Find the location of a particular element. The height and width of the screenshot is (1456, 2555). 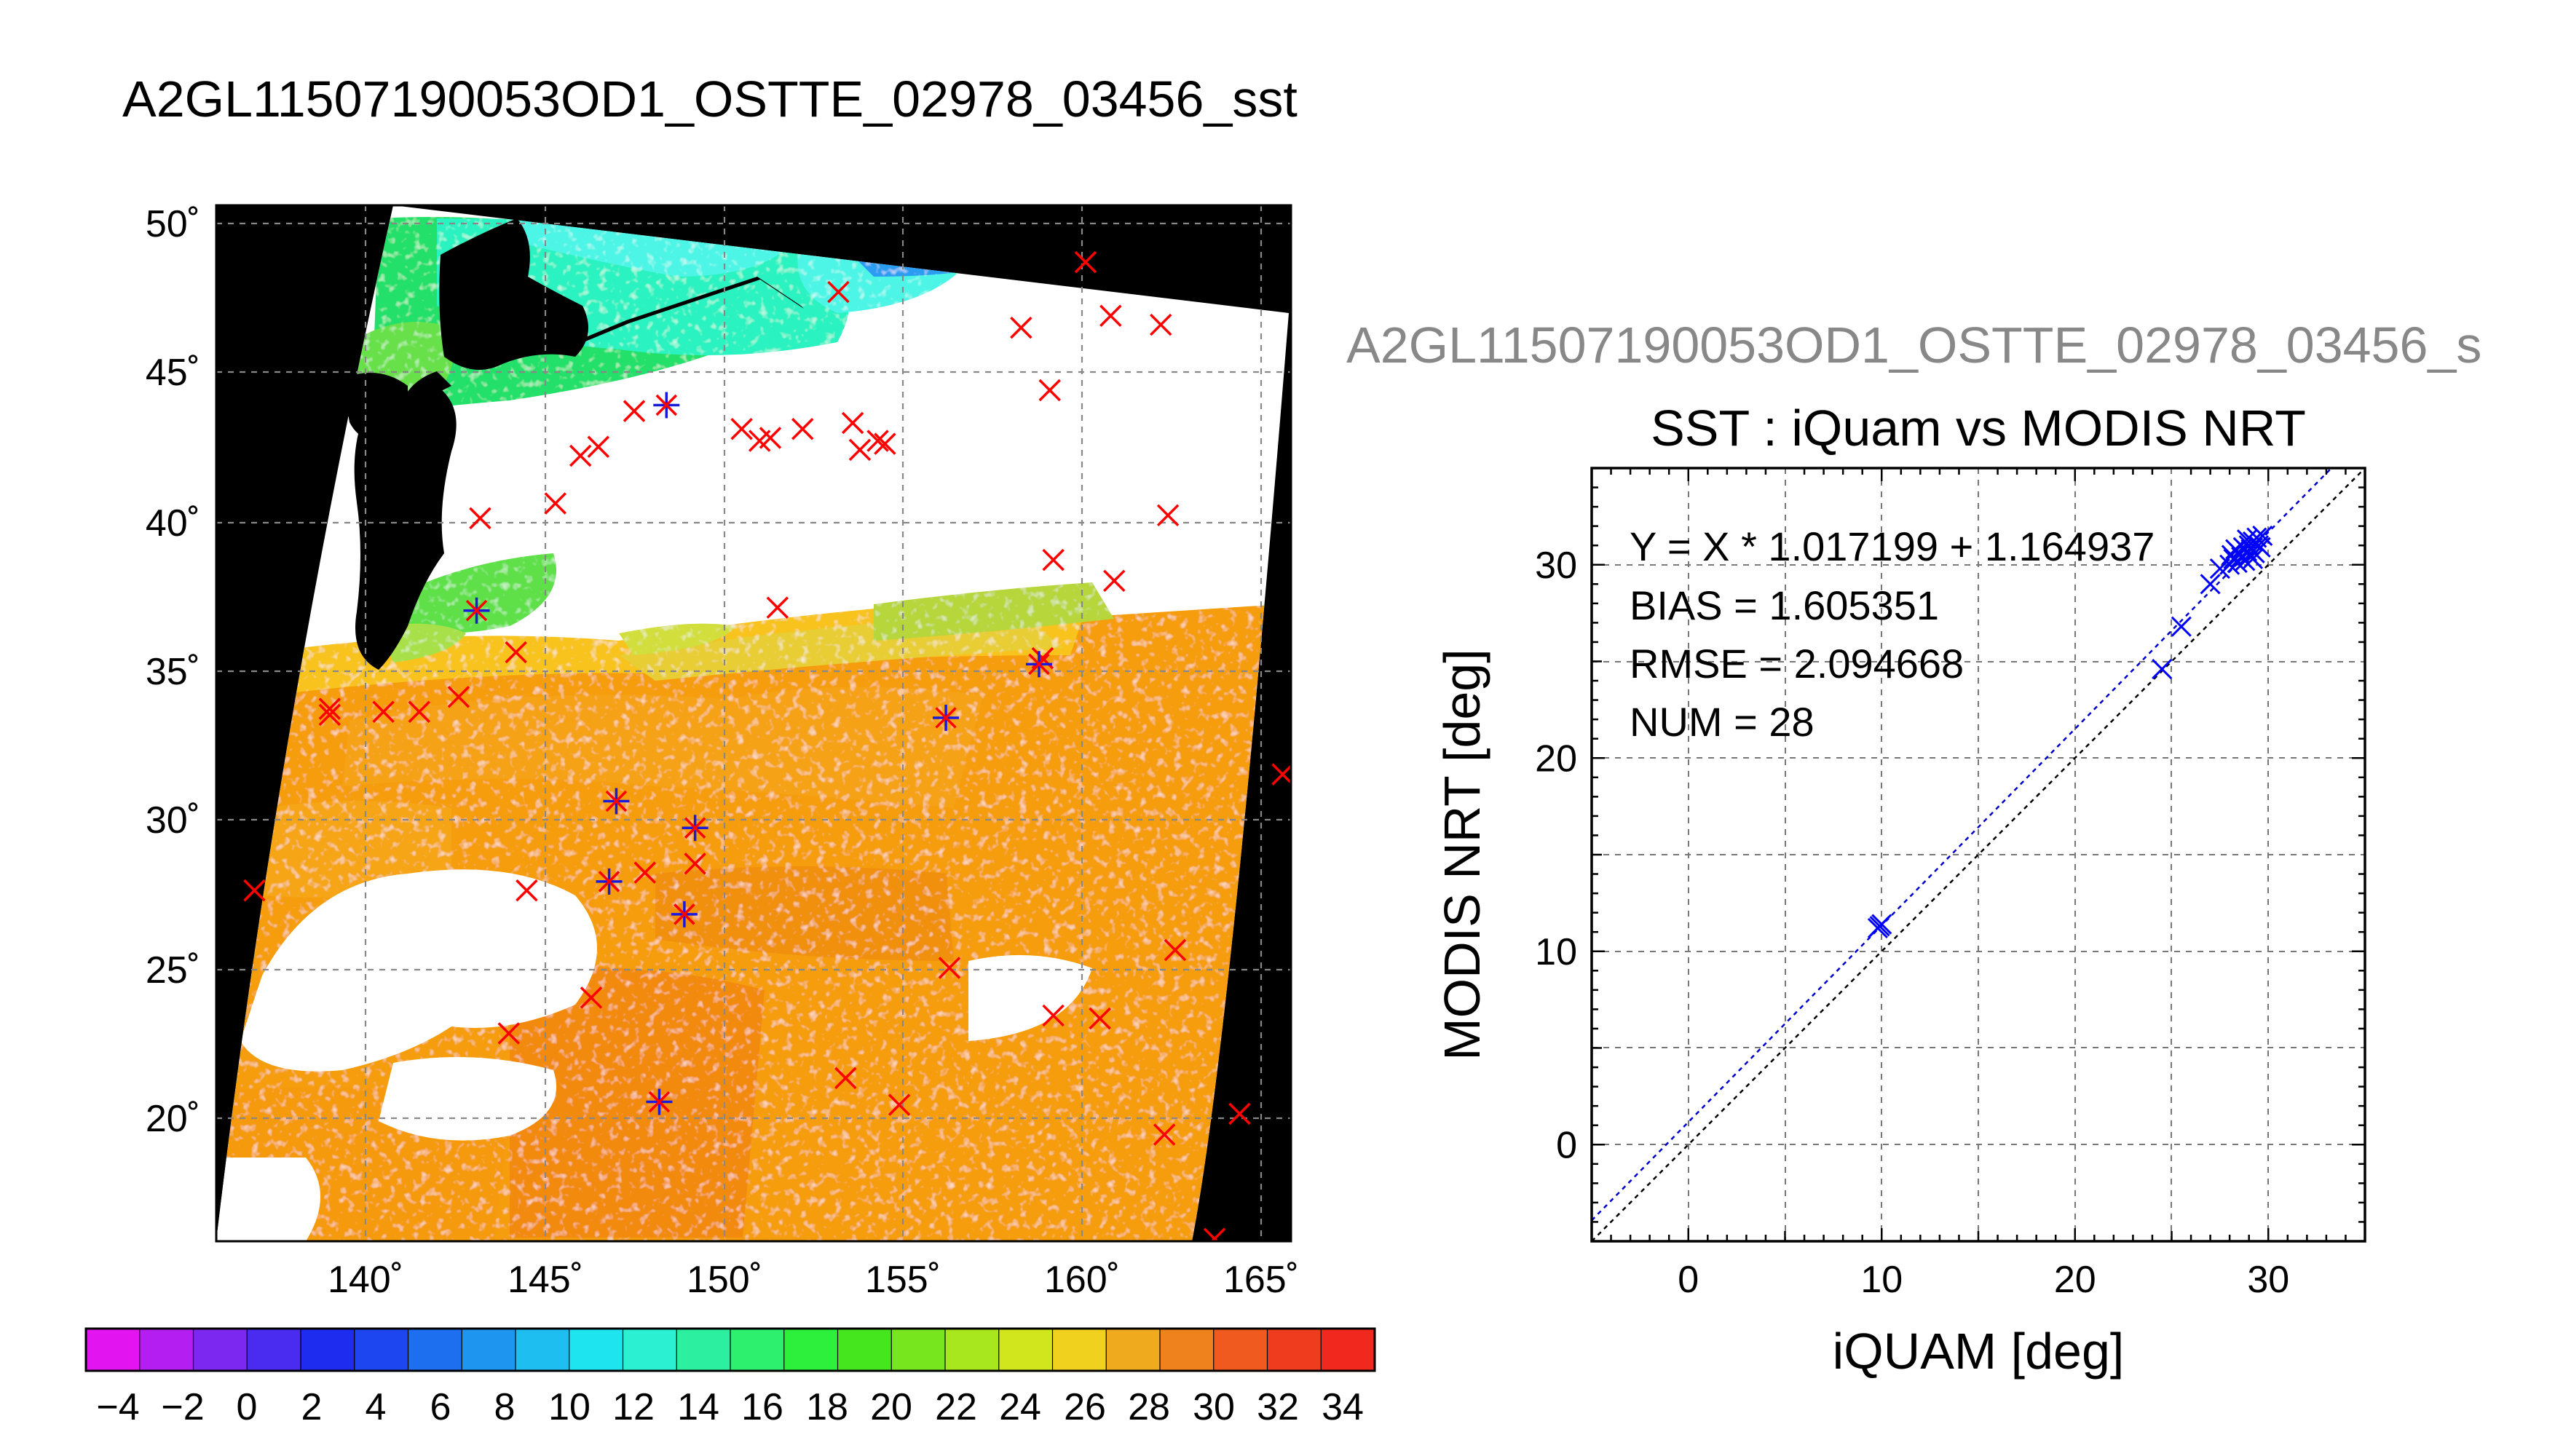

colorbar-label: 6 is located at coordinates (440, 1407).